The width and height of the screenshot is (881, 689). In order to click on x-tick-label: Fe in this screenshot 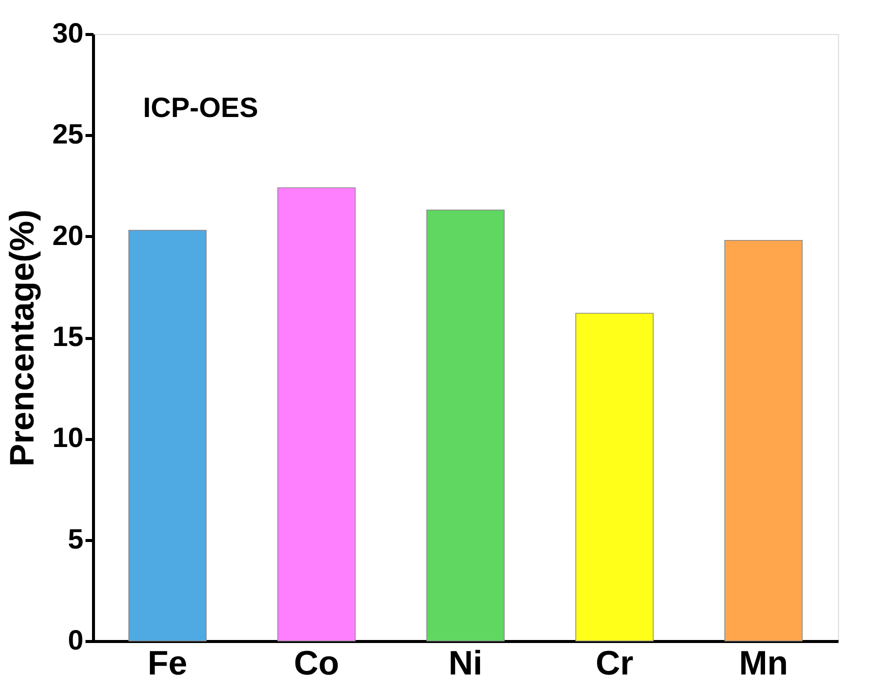, I will do `click(168, 663)`.